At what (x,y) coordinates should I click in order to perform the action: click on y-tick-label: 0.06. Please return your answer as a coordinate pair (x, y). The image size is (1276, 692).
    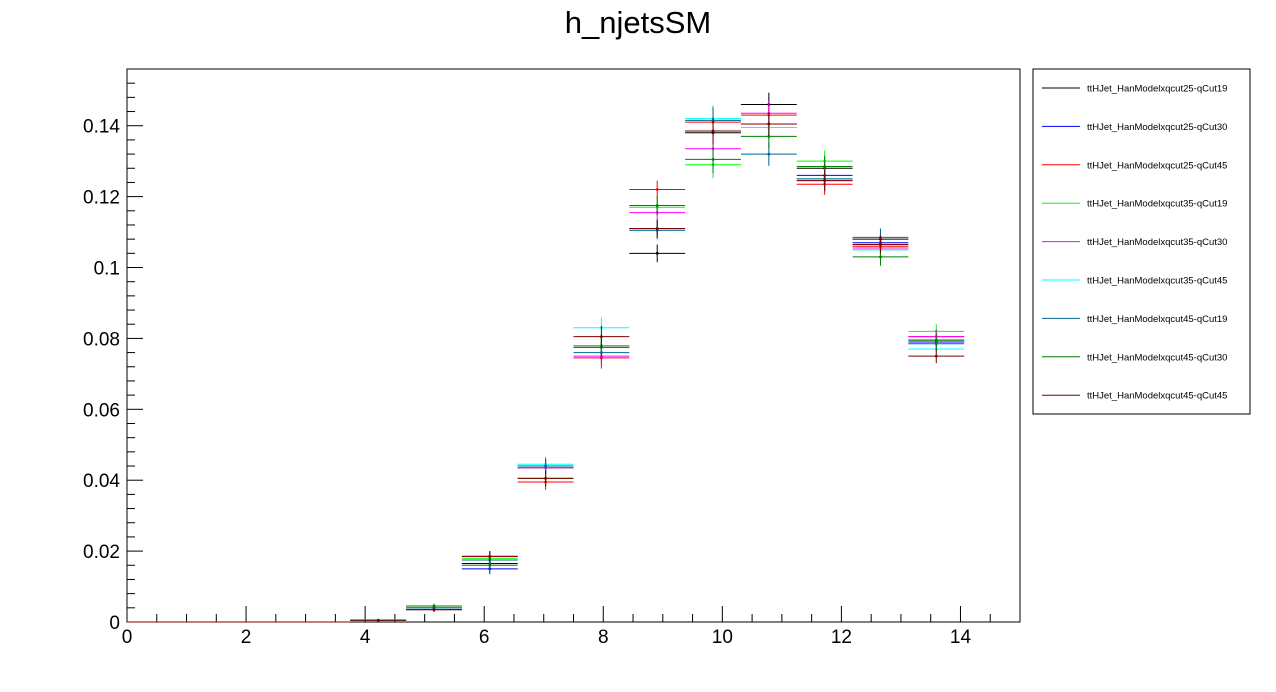
    Looking at the image, I should click on (101, 410).